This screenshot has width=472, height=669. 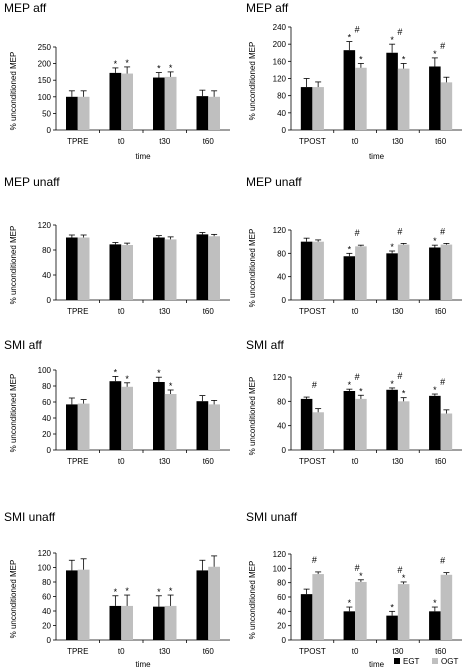 I want to click on y-tick-label: 200, so click(x=280, y=44).